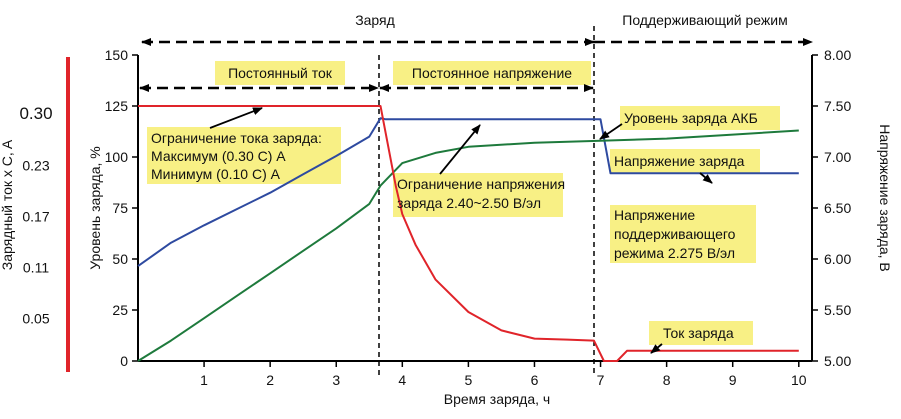  What do you see at coordinates (535, 380) in the screenshot?
I see `x-tick-label: 6` at bounding box center [535, 380].